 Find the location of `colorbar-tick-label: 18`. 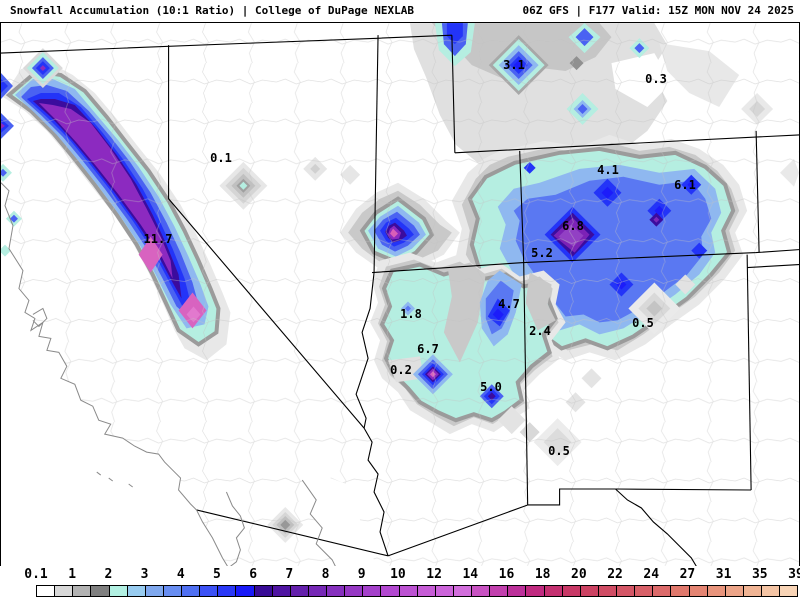

colorbar-tick-label: 18 is located at coordinates (542, 574).